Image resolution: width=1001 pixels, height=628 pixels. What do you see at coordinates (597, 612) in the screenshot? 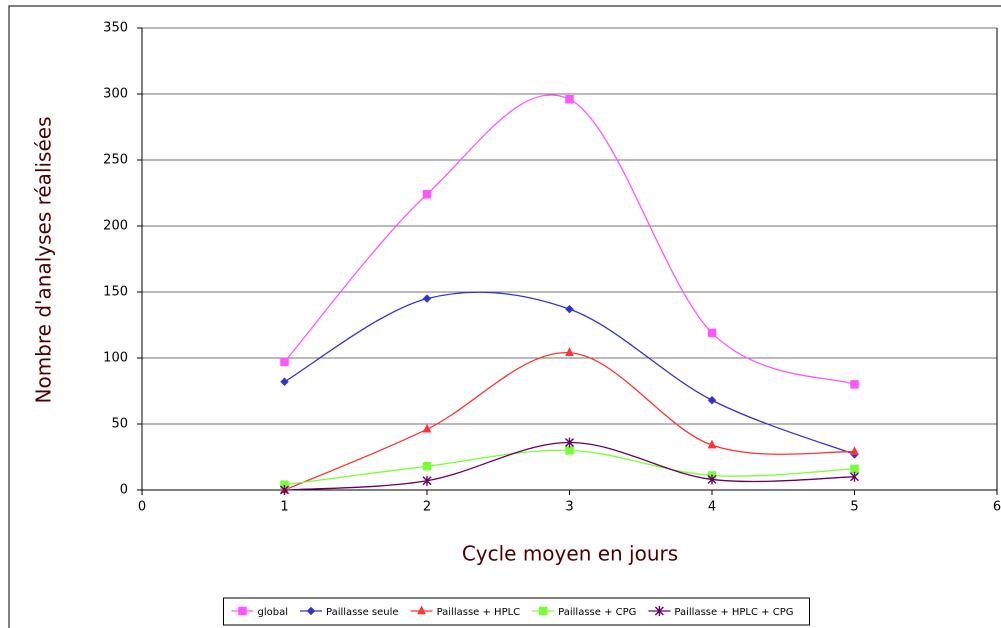
I see `legend-label: Paillasse + CPG` at bounding box center [597, 612].